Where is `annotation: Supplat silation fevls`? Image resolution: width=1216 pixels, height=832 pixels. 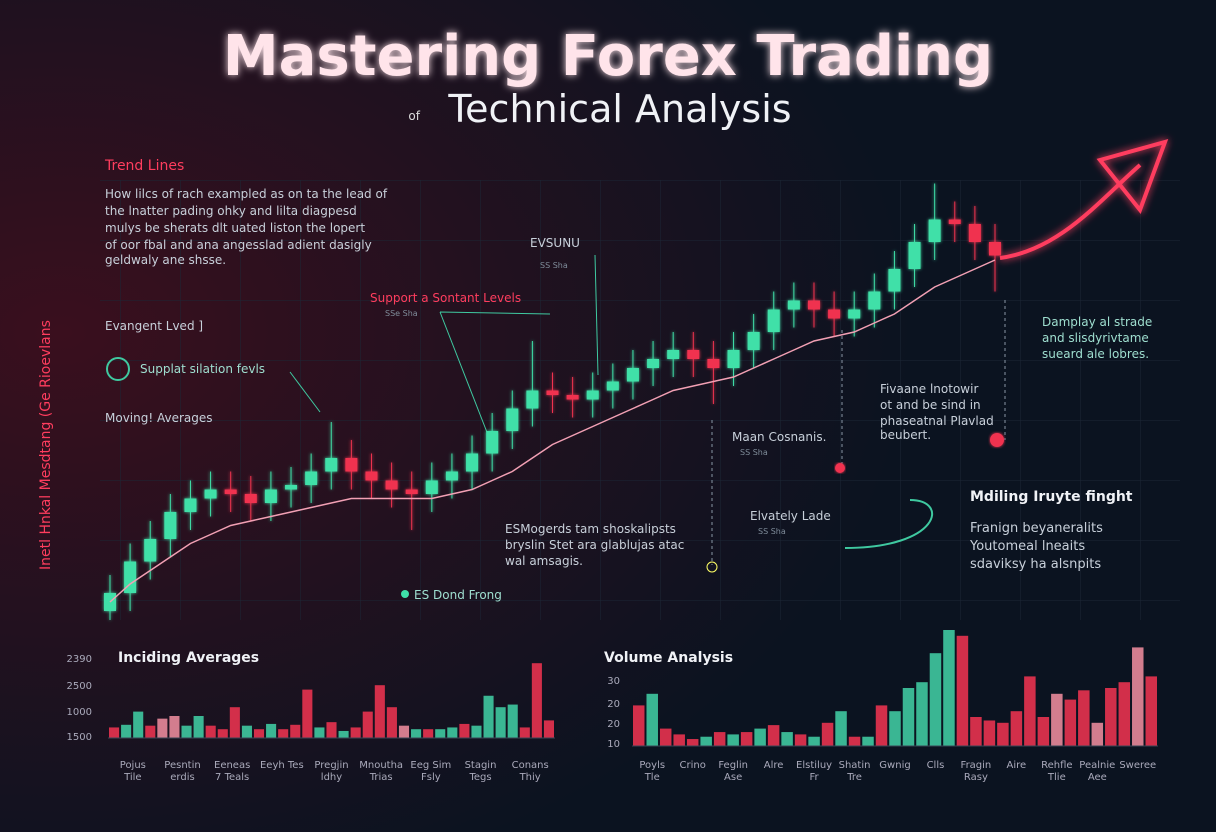
annotation: Supplat silation fevls is located at coordinates (202, 369).